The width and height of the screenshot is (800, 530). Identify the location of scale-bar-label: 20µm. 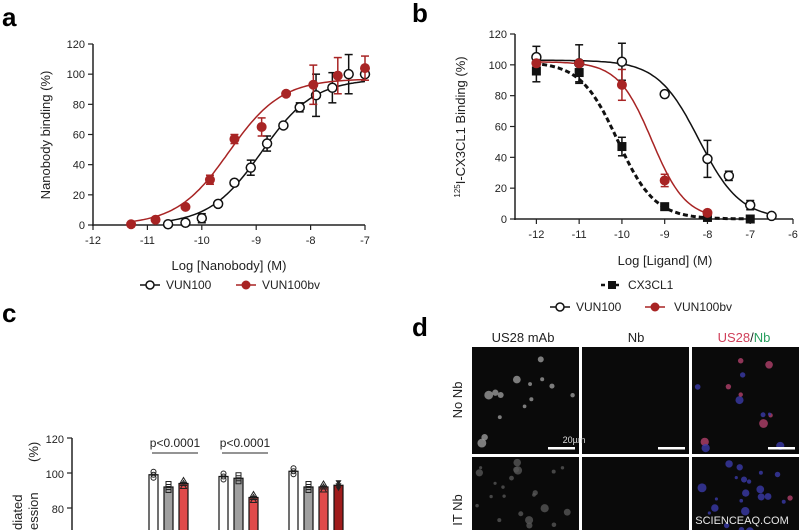
(574, 440).